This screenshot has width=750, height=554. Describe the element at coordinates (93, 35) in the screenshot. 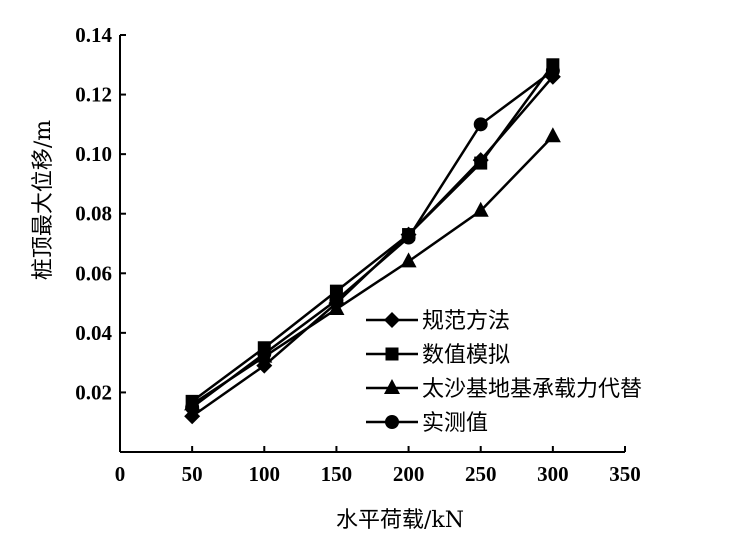

I see `y-tick-label: 0.14` at that location.